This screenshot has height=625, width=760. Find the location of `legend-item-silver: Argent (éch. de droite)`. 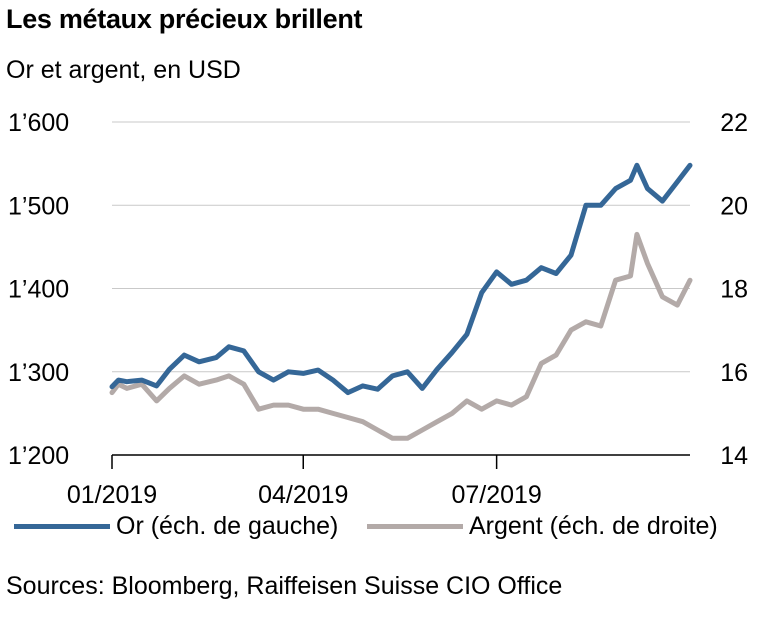

legend-item-silver: Argent (éch. de droite) is located at coordinates (542, 526).